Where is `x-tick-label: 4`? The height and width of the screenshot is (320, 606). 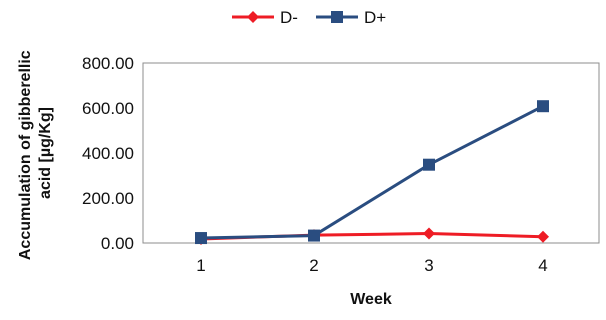 x-tick-label: 4 is located at coordinates (542, 265).